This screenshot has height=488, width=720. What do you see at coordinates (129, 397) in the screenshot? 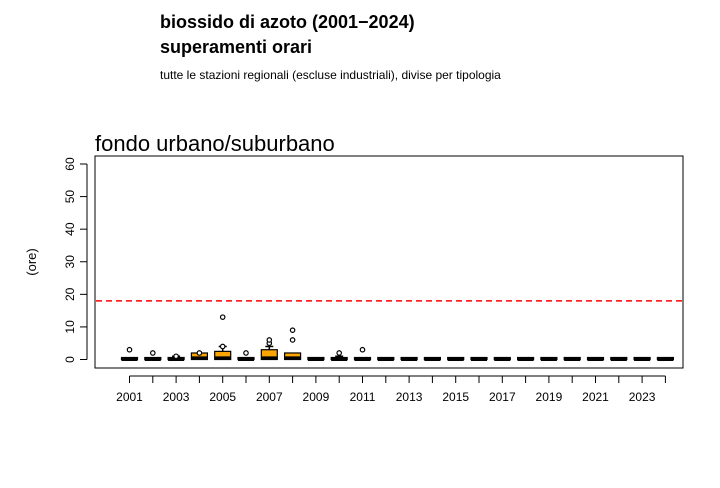
I see `x-tick-label: 2001` at bounding box center [129, 397].